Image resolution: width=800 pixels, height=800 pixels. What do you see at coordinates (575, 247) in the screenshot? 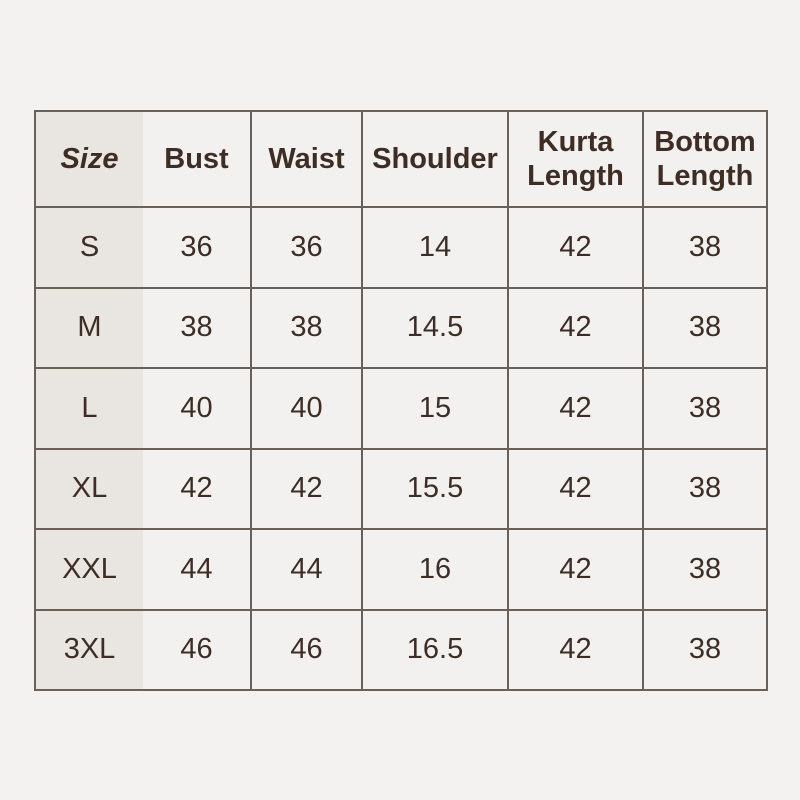
I see `cell-s-kurta-length: 42` at bounding box center [575, 247].